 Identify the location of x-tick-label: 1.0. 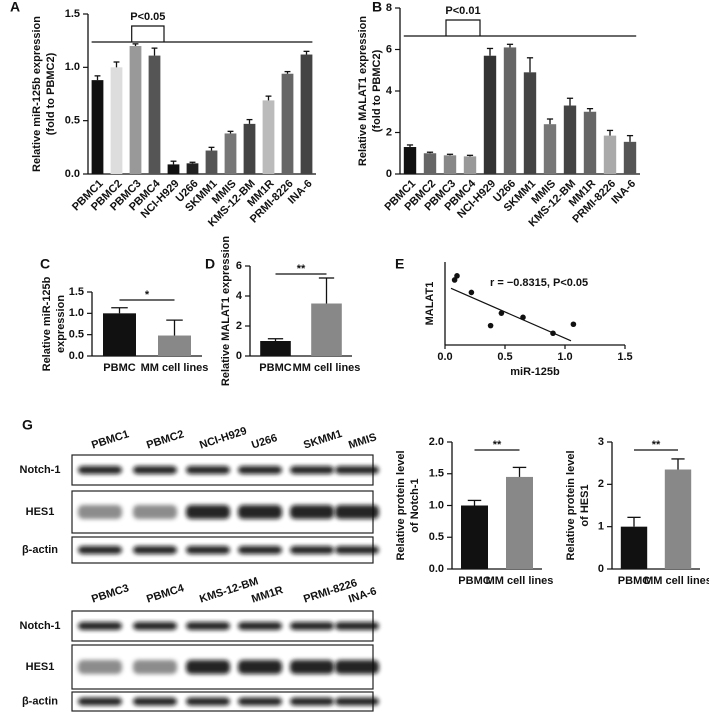
(564, 357).